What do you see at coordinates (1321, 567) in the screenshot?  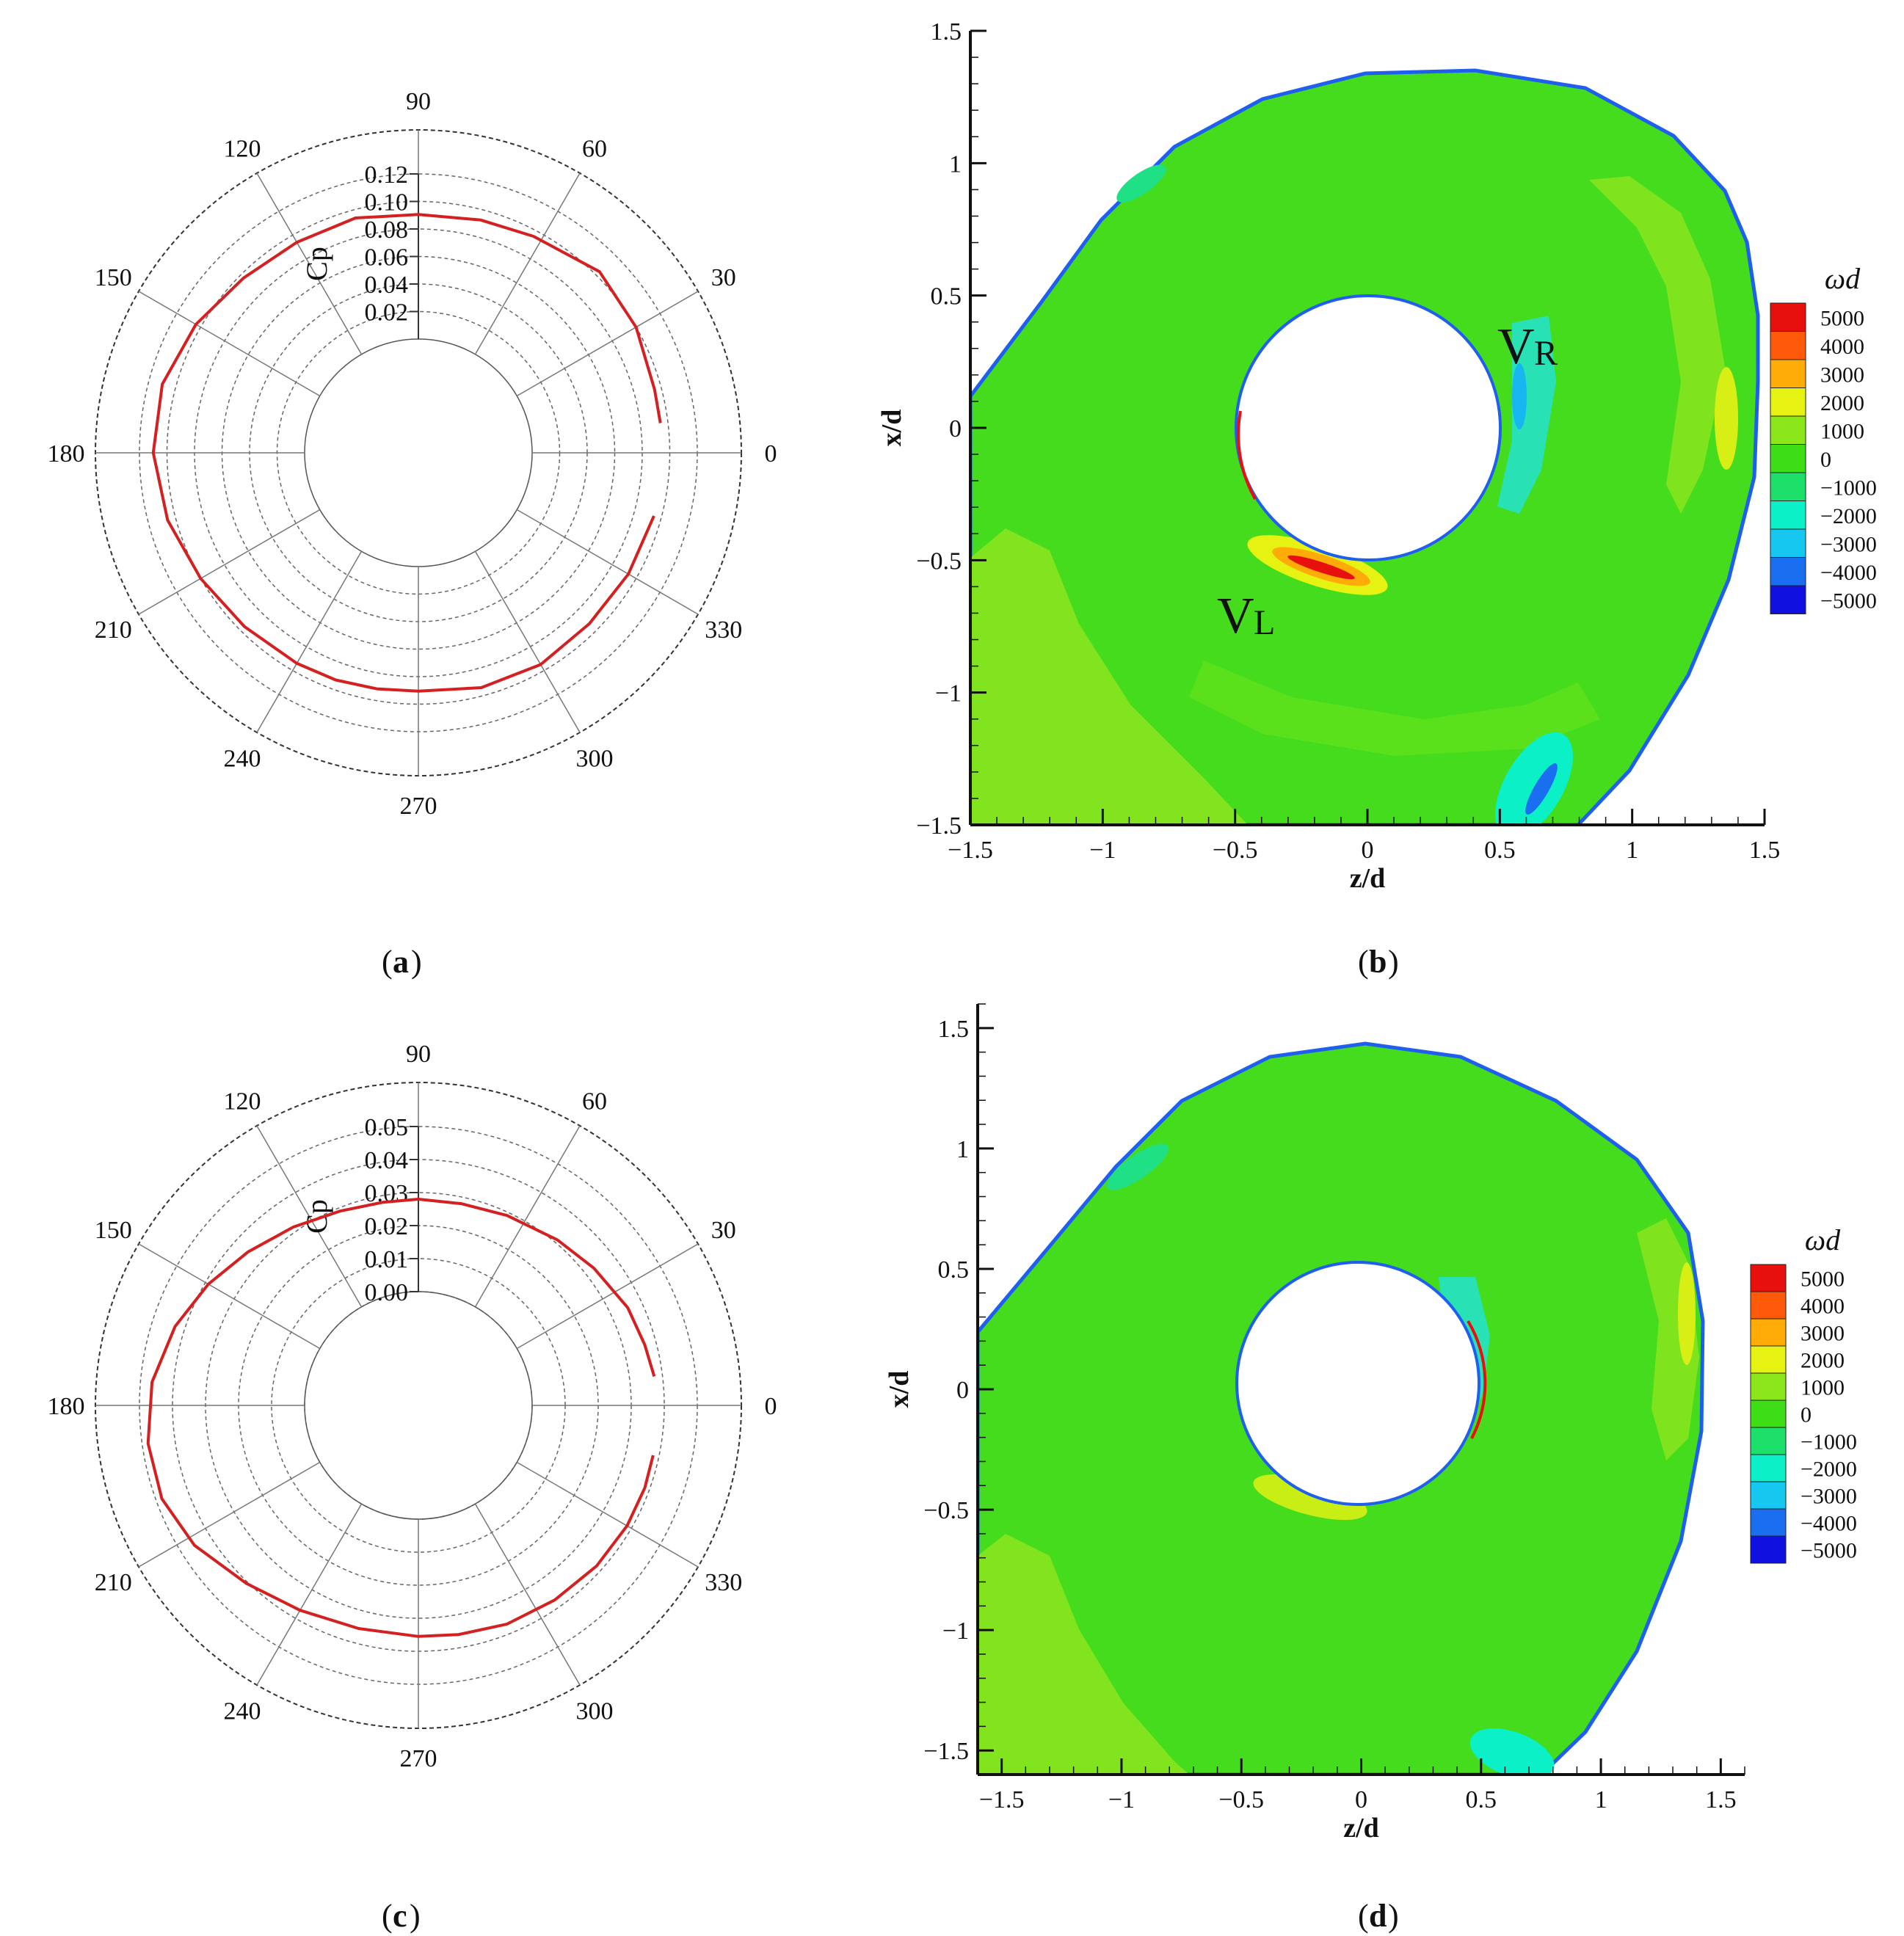 I see `field-patch-vl-core-b` at bounding box center [1321, 567].